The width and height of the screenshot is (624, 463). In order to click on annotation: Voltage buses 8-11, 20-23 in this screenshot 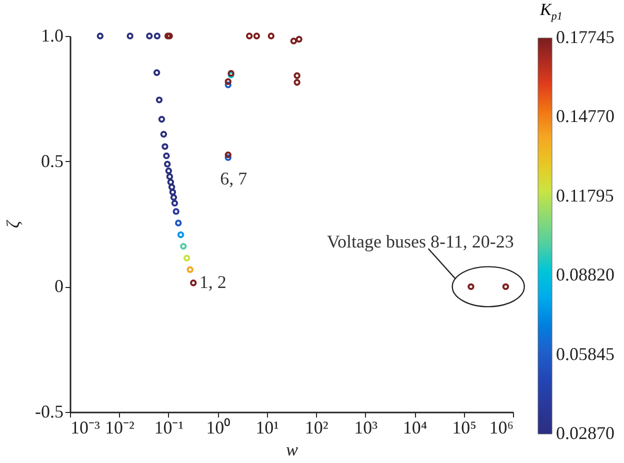, I will do `click(420, 242)`.